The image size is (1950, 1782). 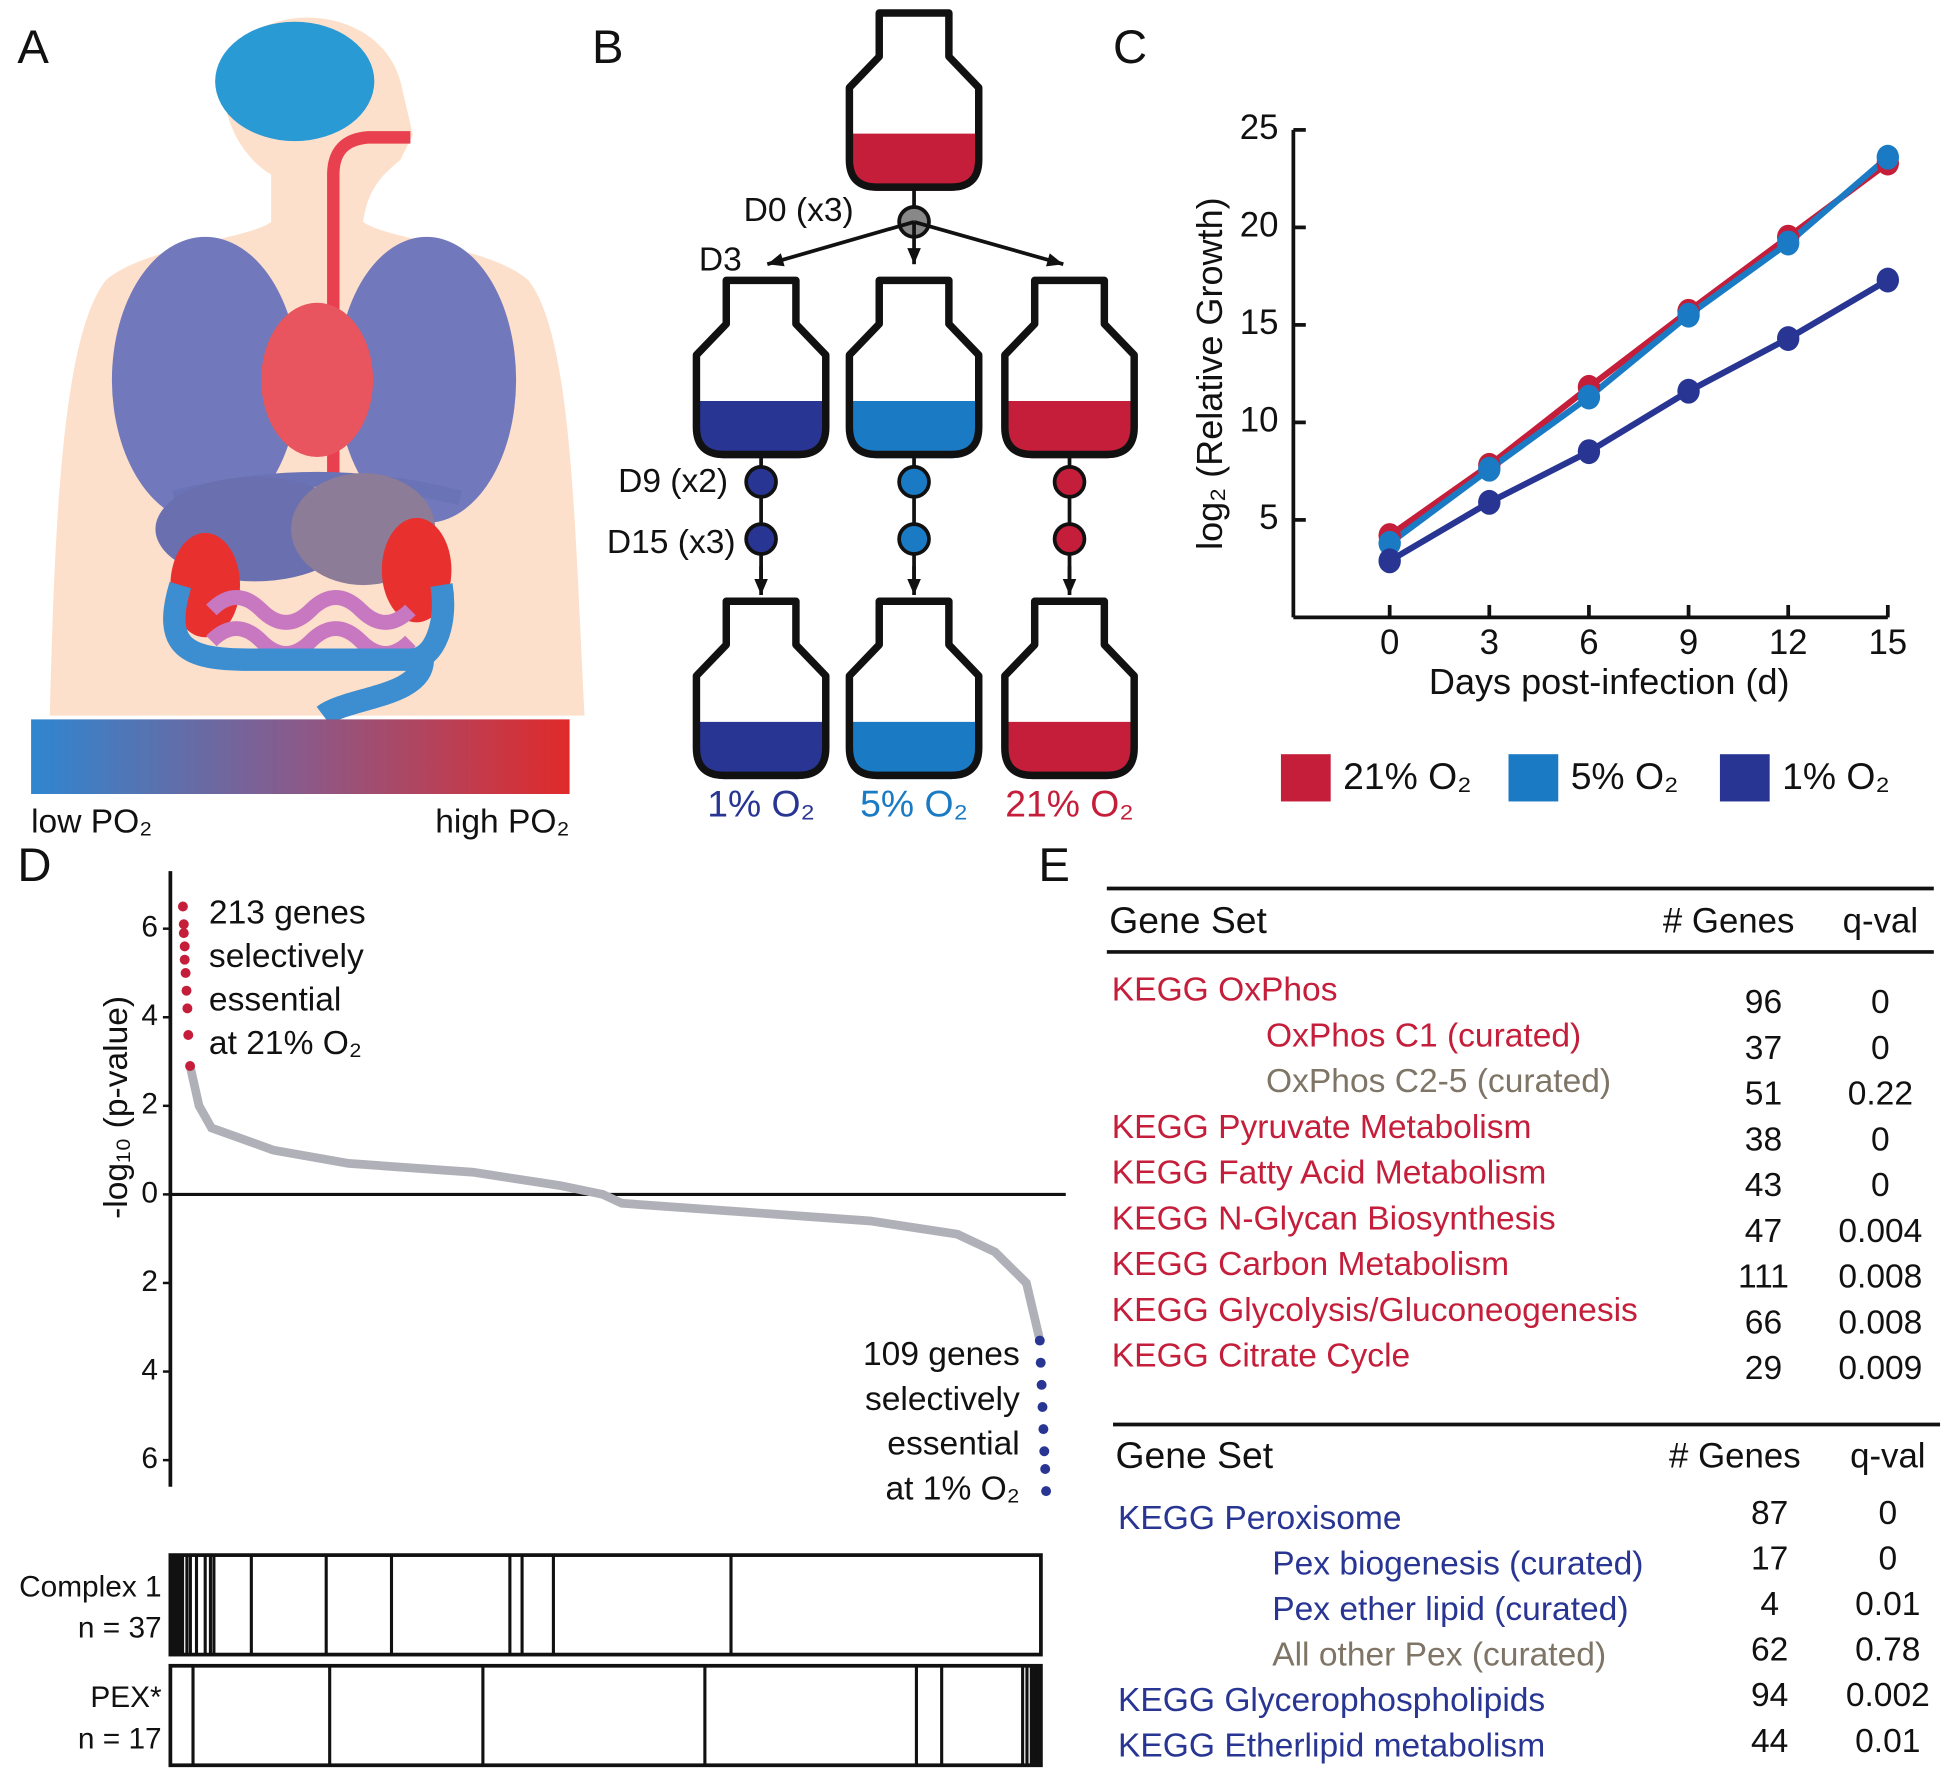 I want to click on gene-count: 29, so click(x=1763, y=1368).